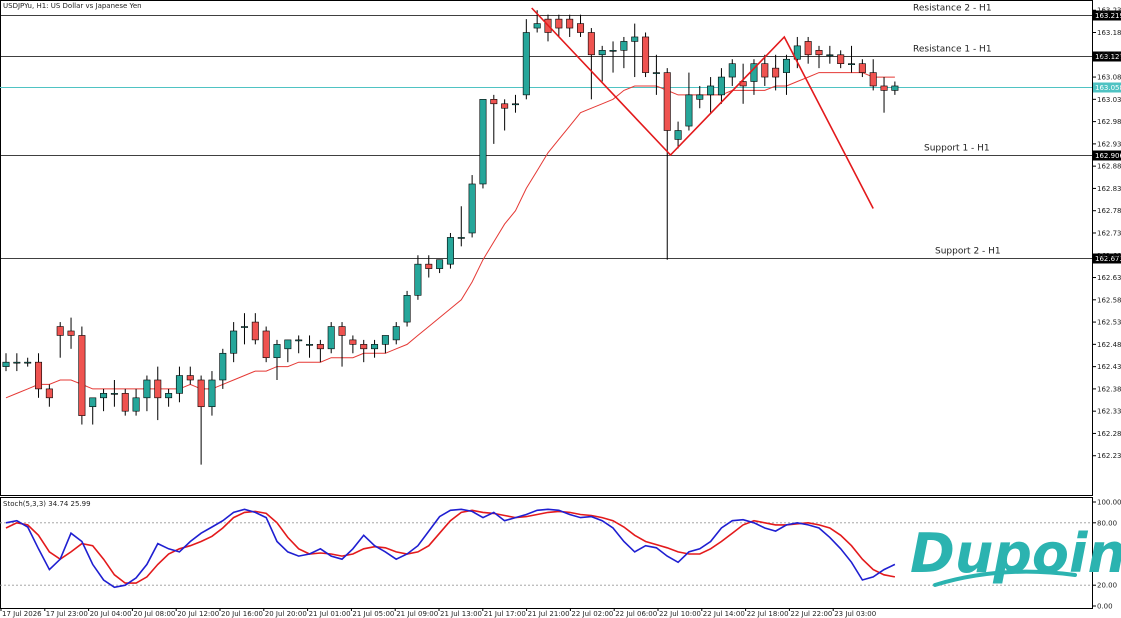 This screenshot has height=618, width=1121. I want to click on price-tick-label: 163.080, so click(1109, 78).